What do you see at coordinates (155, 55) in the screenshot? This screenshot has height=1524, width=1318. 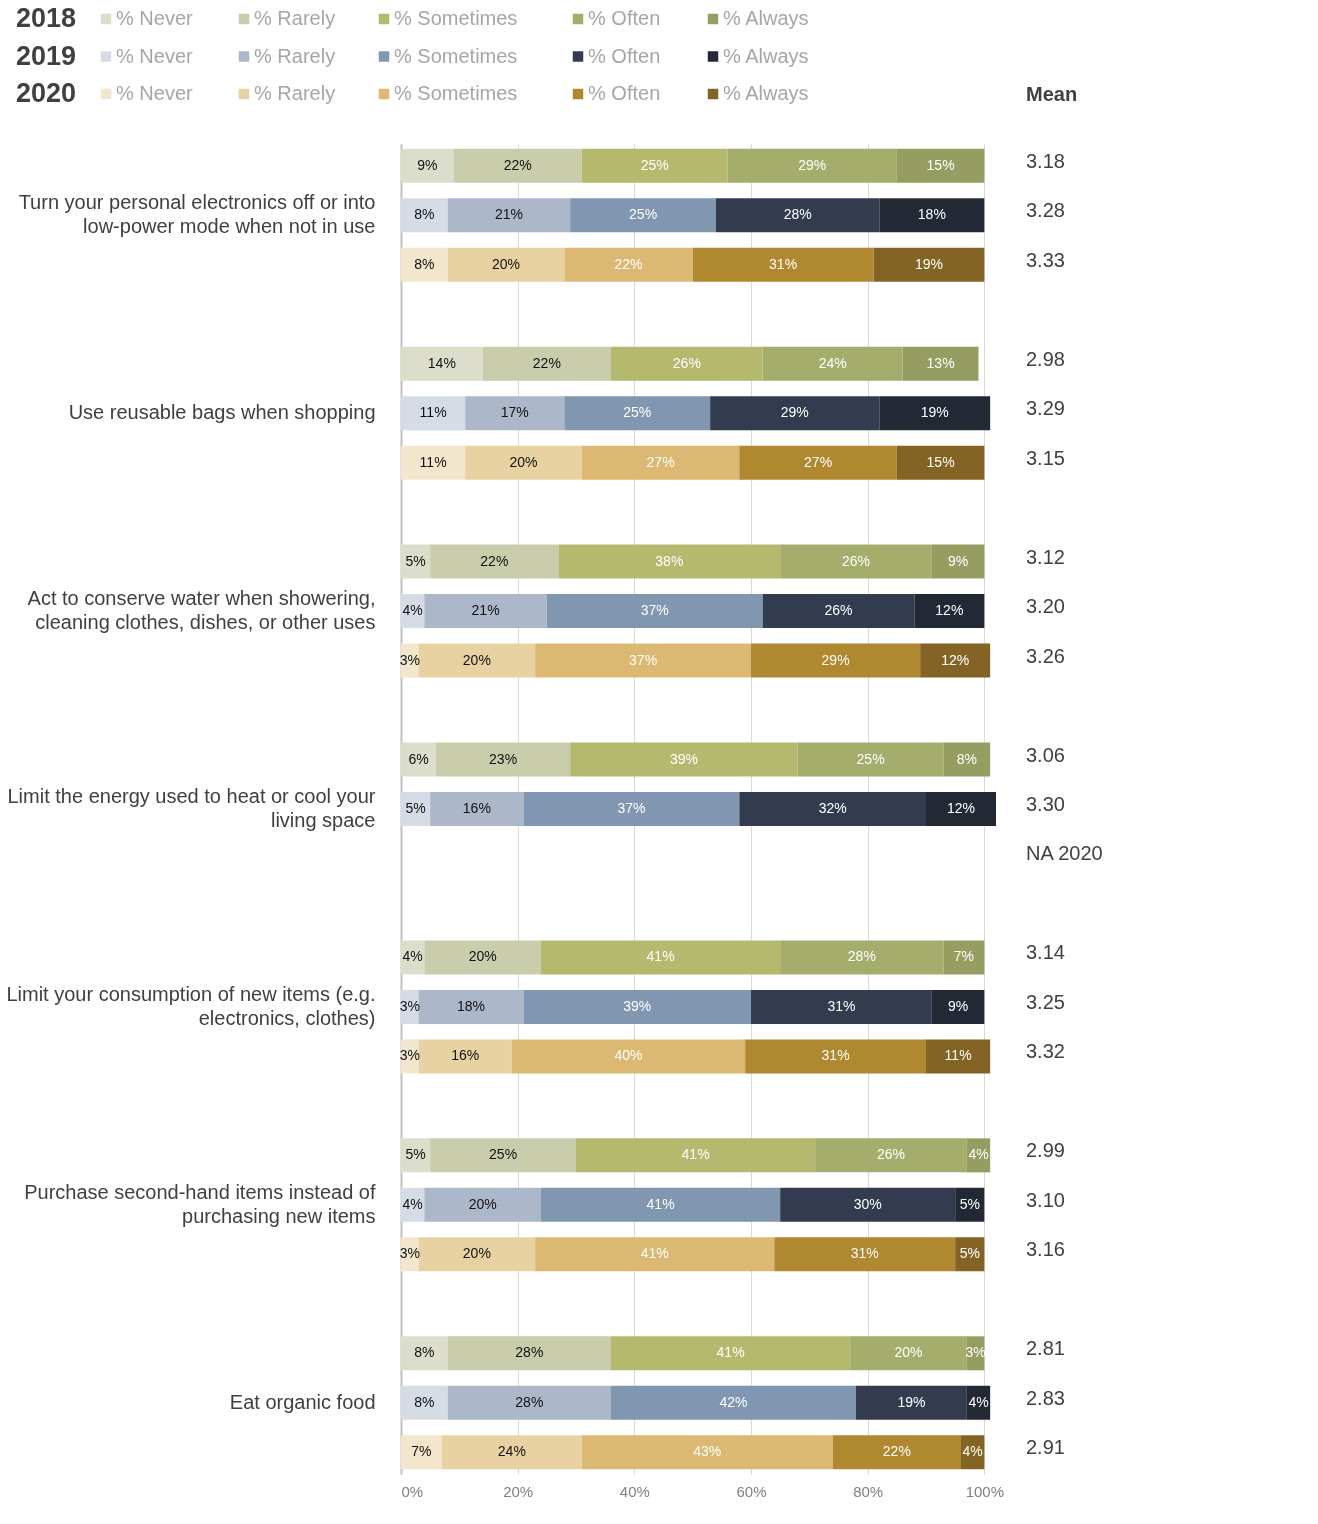 I see `legend-label: % Never` at bounding box center [155, 55].